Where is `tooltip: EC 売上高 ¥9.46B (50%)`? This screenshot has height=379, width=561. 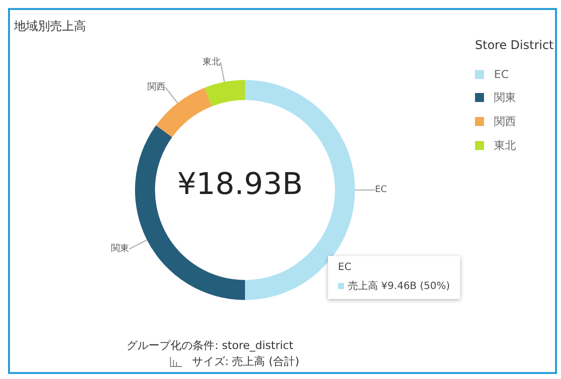
tooltip: EC 売上高 ¥9.46B (50%) is located at coordinates (394, 277).